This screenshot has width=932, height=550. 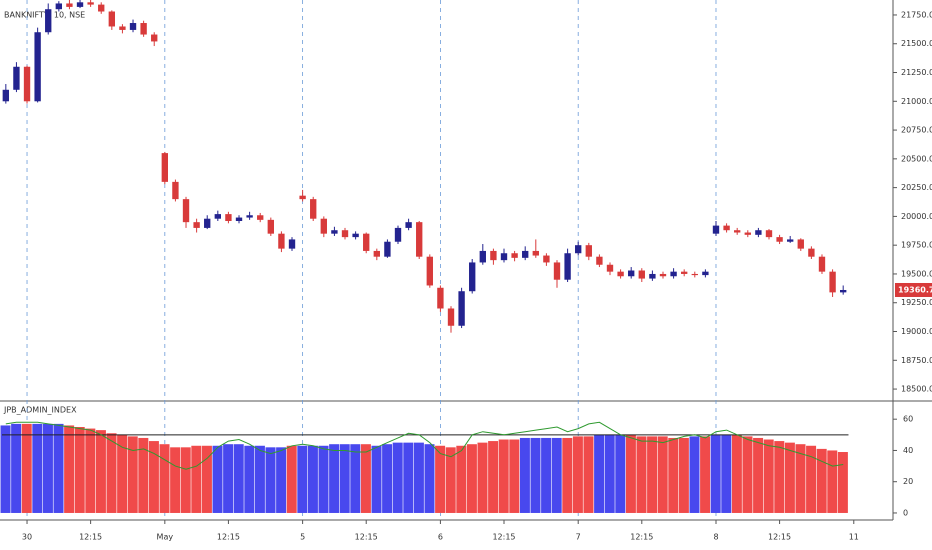 I want to click on x-tick-label: 5, so click(x=302, y=537).